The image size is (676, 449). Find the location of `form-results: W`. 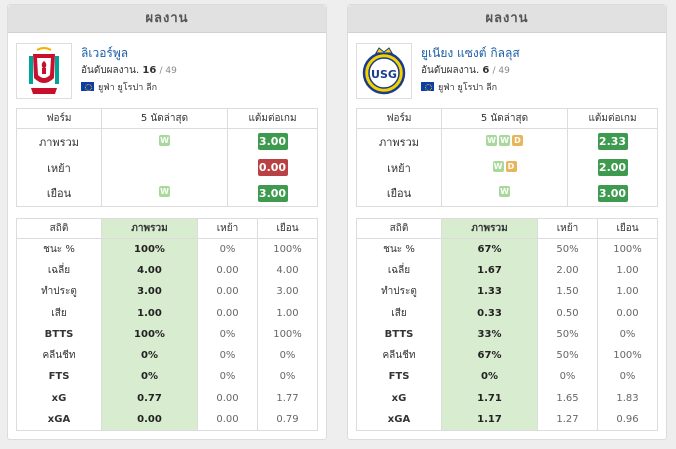

form-results: W is located at coordinates (504, 193).